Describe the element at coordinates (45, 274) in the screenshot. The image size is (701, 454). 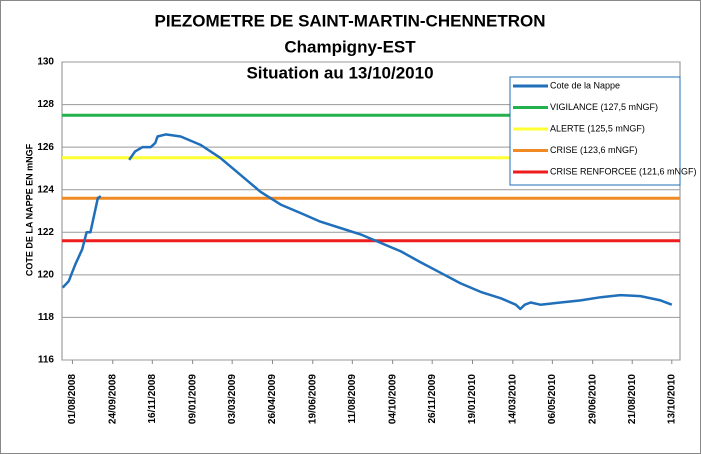
I see `y-tick-label: 120` at that location.